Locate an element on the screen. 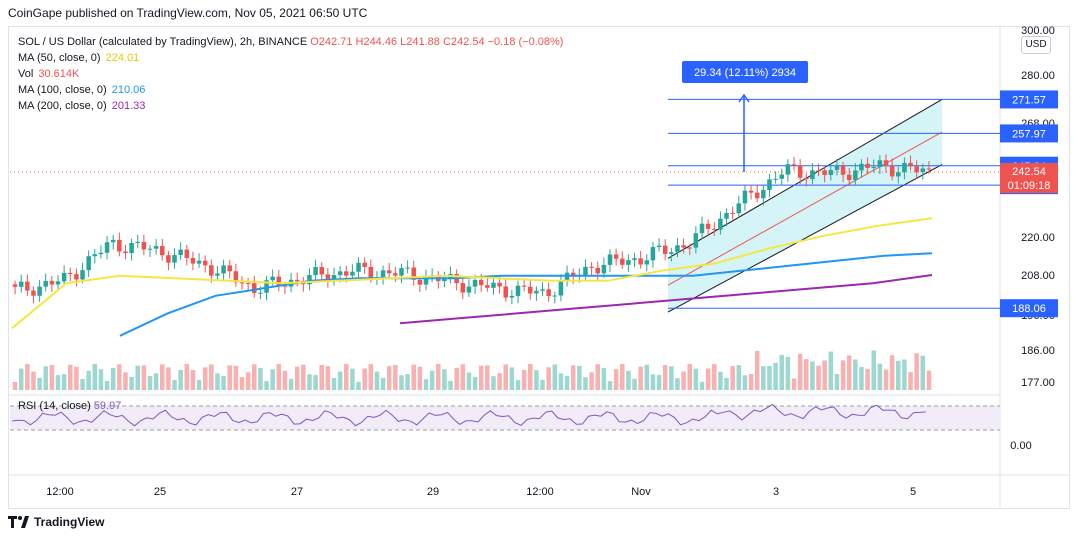  rsi-legend-label: RSI (14, close) is located at coordinates (54, 406).